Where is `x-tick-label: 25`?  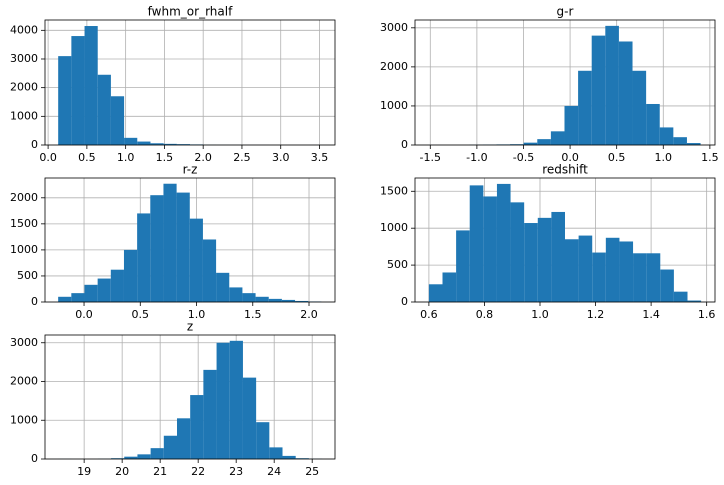 x-tick-label: 25 is located at coordinates (312, 471).